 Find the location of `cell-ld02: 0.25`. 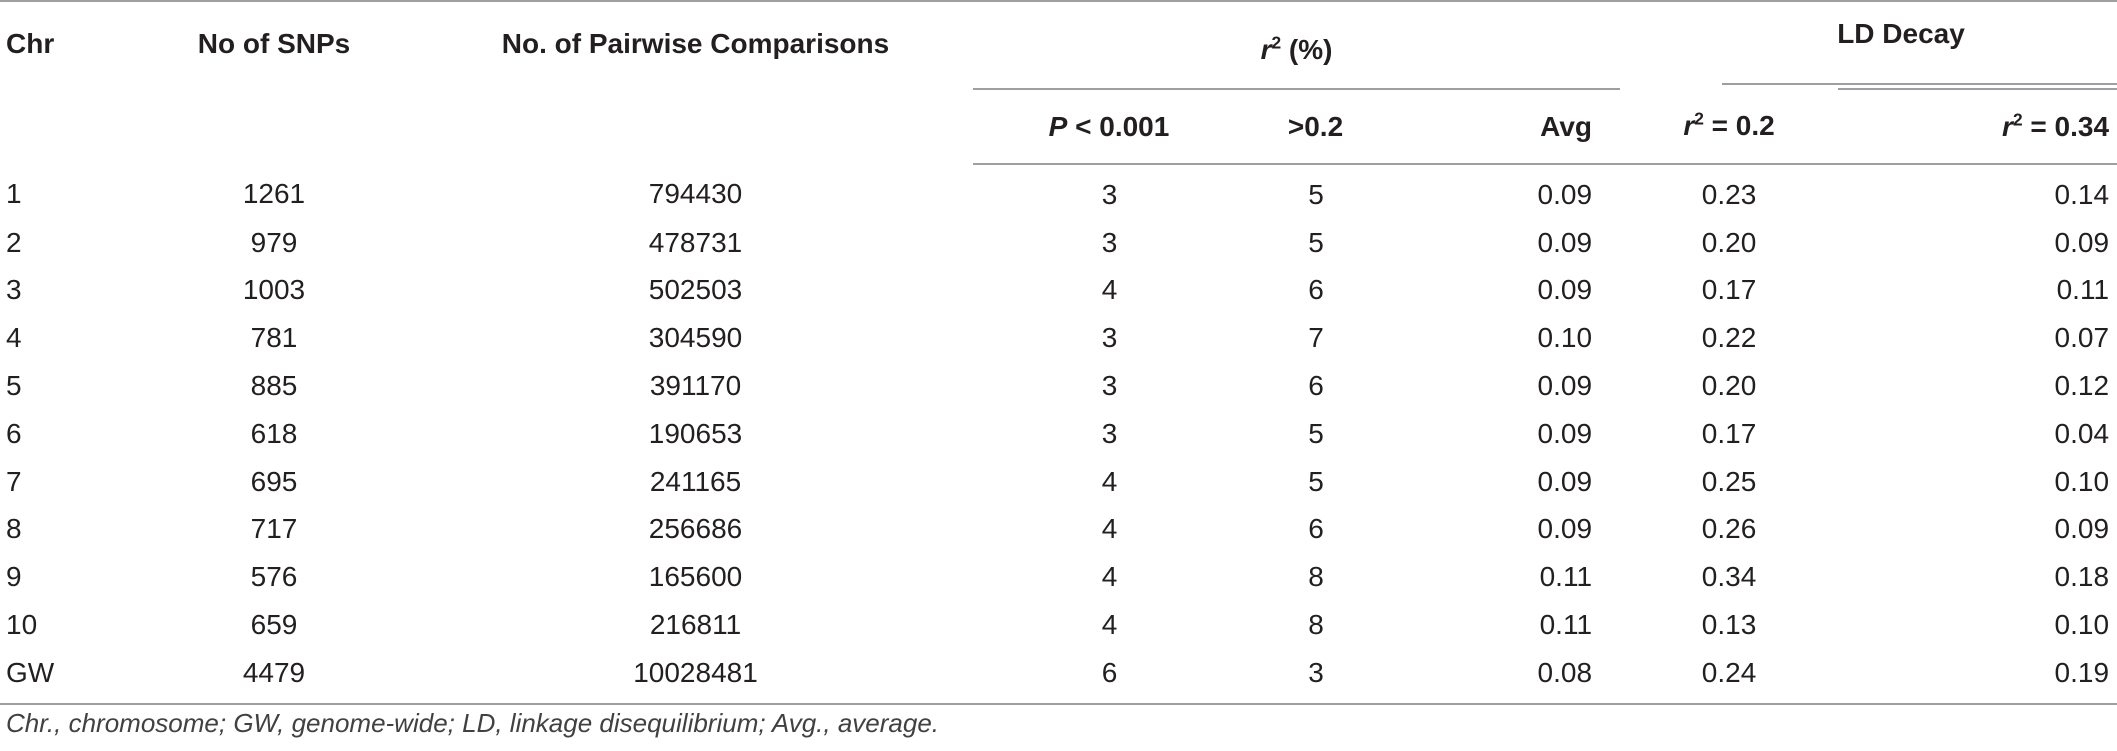

cell-ld02: 0.25 is located at coordinates (1729, 481).